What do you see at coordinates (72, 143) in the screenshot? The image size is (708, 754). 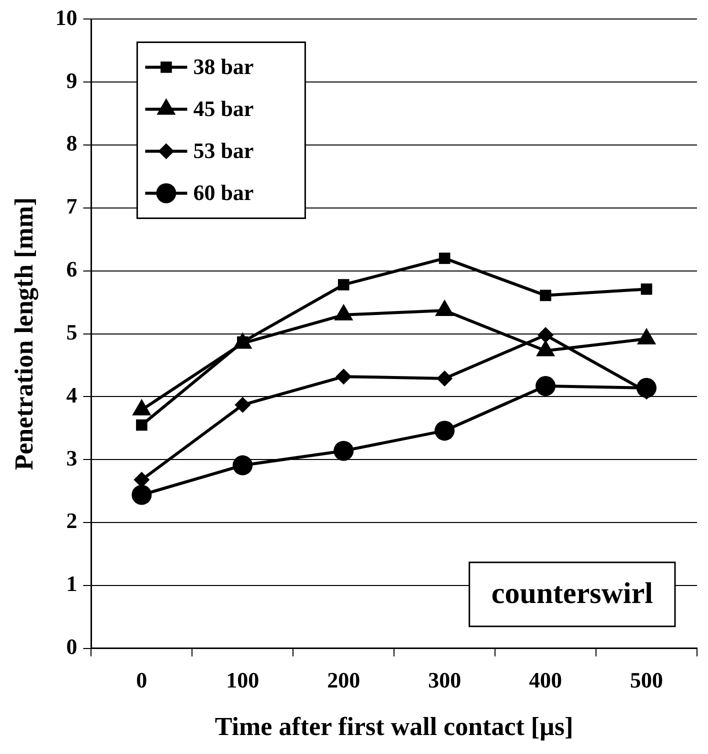 I see `y-tick-label: 8` at bounding box center [72, 143].